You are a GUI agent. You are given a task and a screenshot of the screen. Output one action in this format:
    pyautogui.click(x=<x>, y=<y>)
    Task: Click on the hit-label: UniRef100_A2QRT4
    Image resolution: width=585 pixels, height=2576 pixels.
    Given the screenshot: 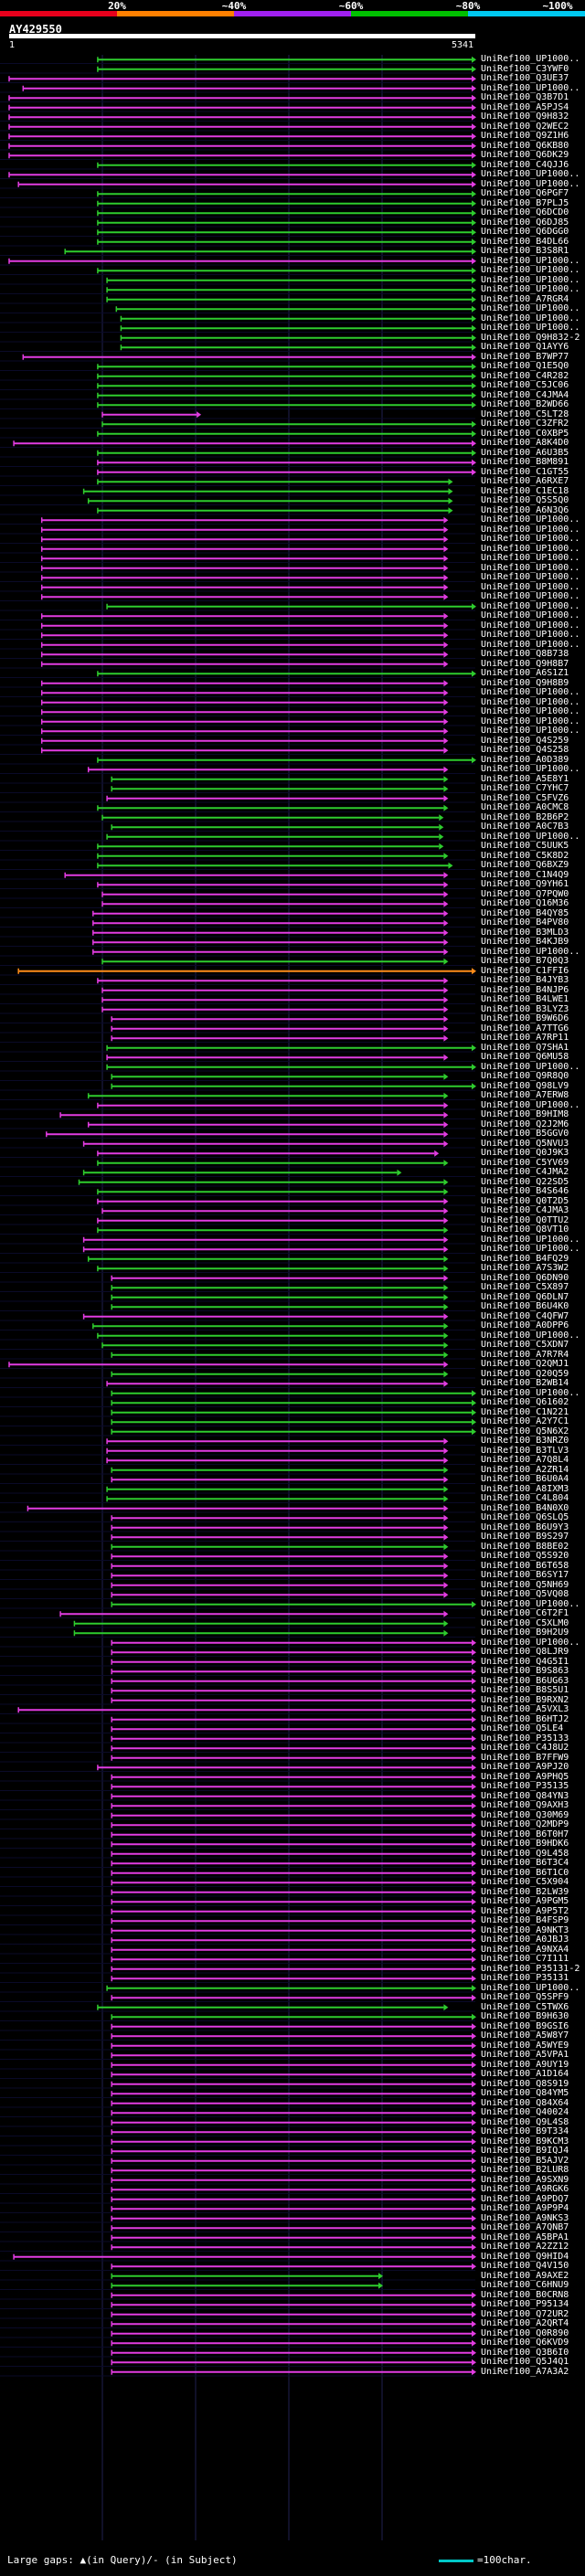 What is the action you would take?
    pyautogui.click(x=525, y=2323)
    